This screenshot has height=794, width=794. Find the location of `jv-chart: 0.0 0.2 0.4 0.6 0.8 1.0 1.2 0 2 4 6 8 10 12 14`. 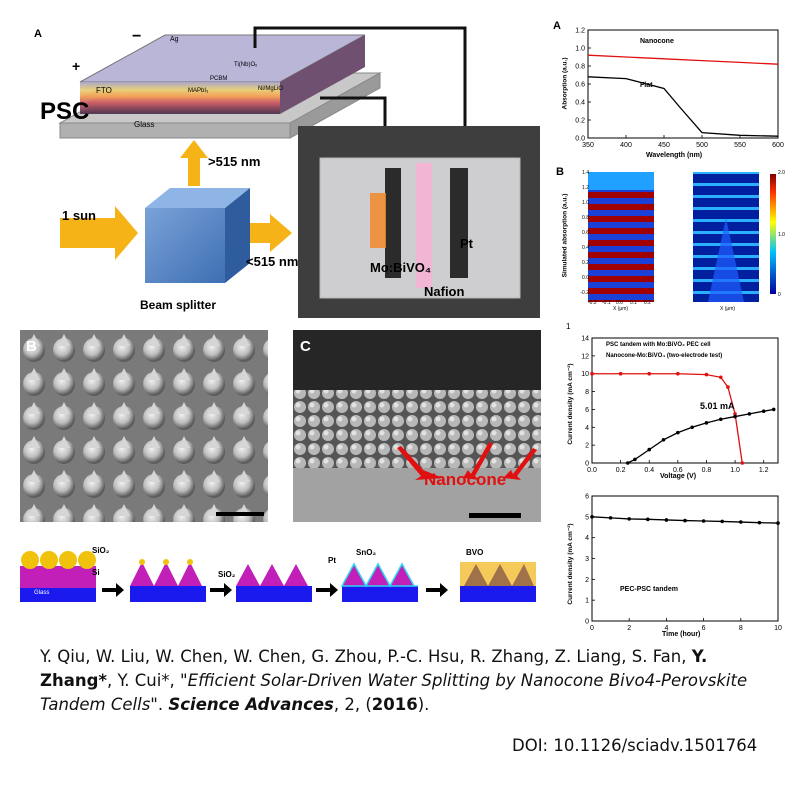

jv-chart: 0.0 0.2 0.4 0.6 0.8 1.0 1.2 0 2 4 6 8 10 12 14 is located at coordinates (668, 406).